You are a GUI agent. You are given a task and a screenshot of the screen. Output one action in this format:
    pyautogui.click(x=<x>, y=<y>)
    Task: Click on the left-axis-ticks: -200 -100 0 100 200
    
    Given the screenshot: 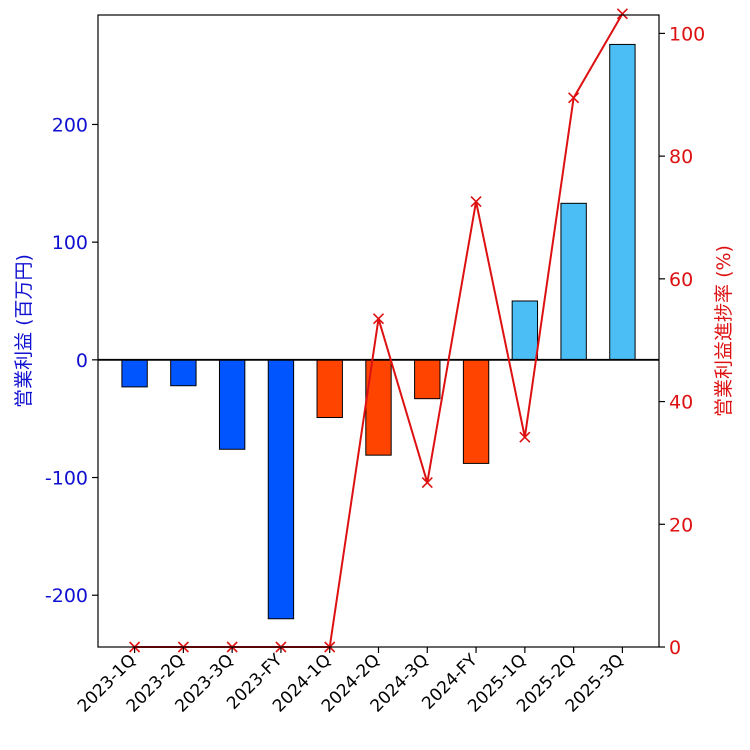 What is the action you would take?
    pyautogui.click(x=71, y=360)
    